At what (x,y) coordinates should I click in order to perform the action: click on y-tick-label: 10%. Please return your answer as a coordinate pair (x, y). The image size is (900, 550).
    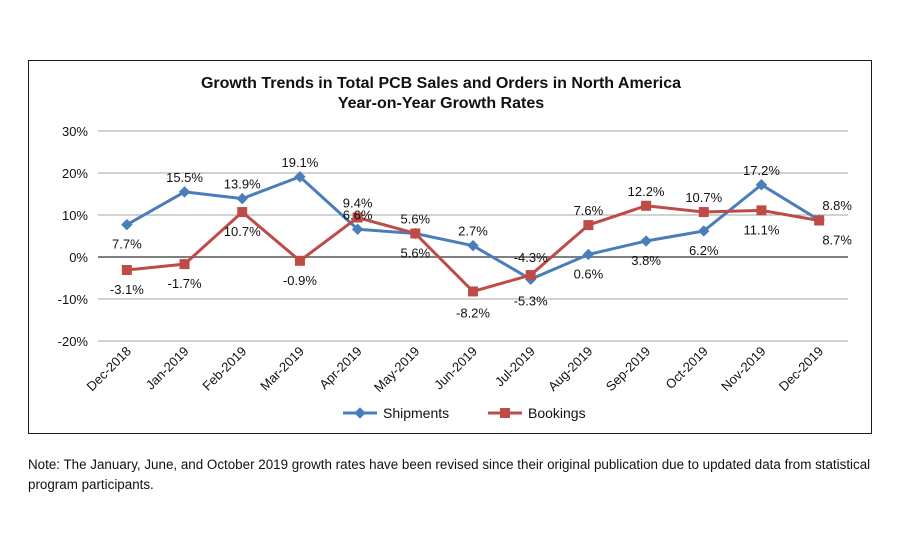
    Looking at the image, I should click on (75, 215).